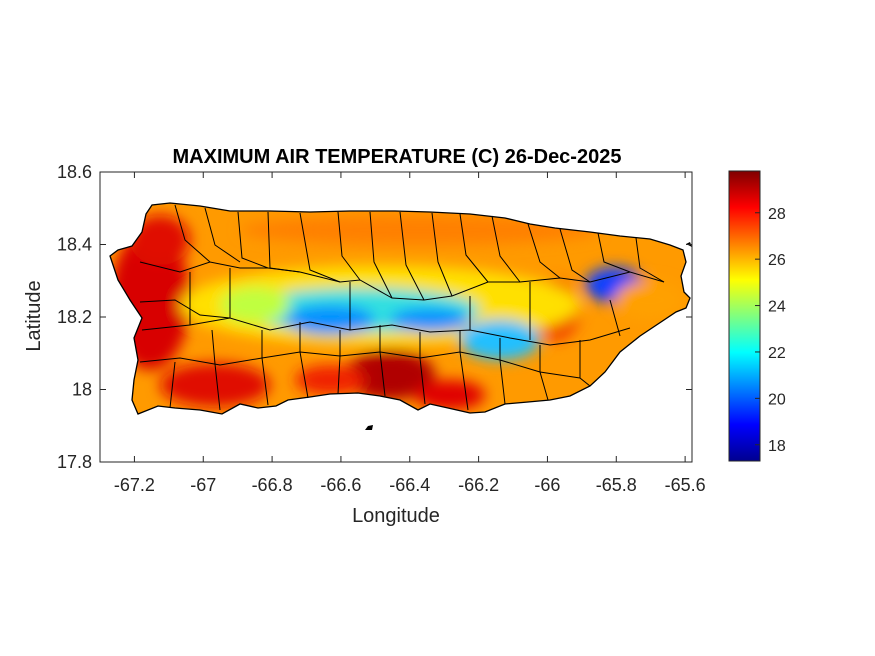  I want to click on colorbar: 18 20 22 24 26 28, so click(757, 316).